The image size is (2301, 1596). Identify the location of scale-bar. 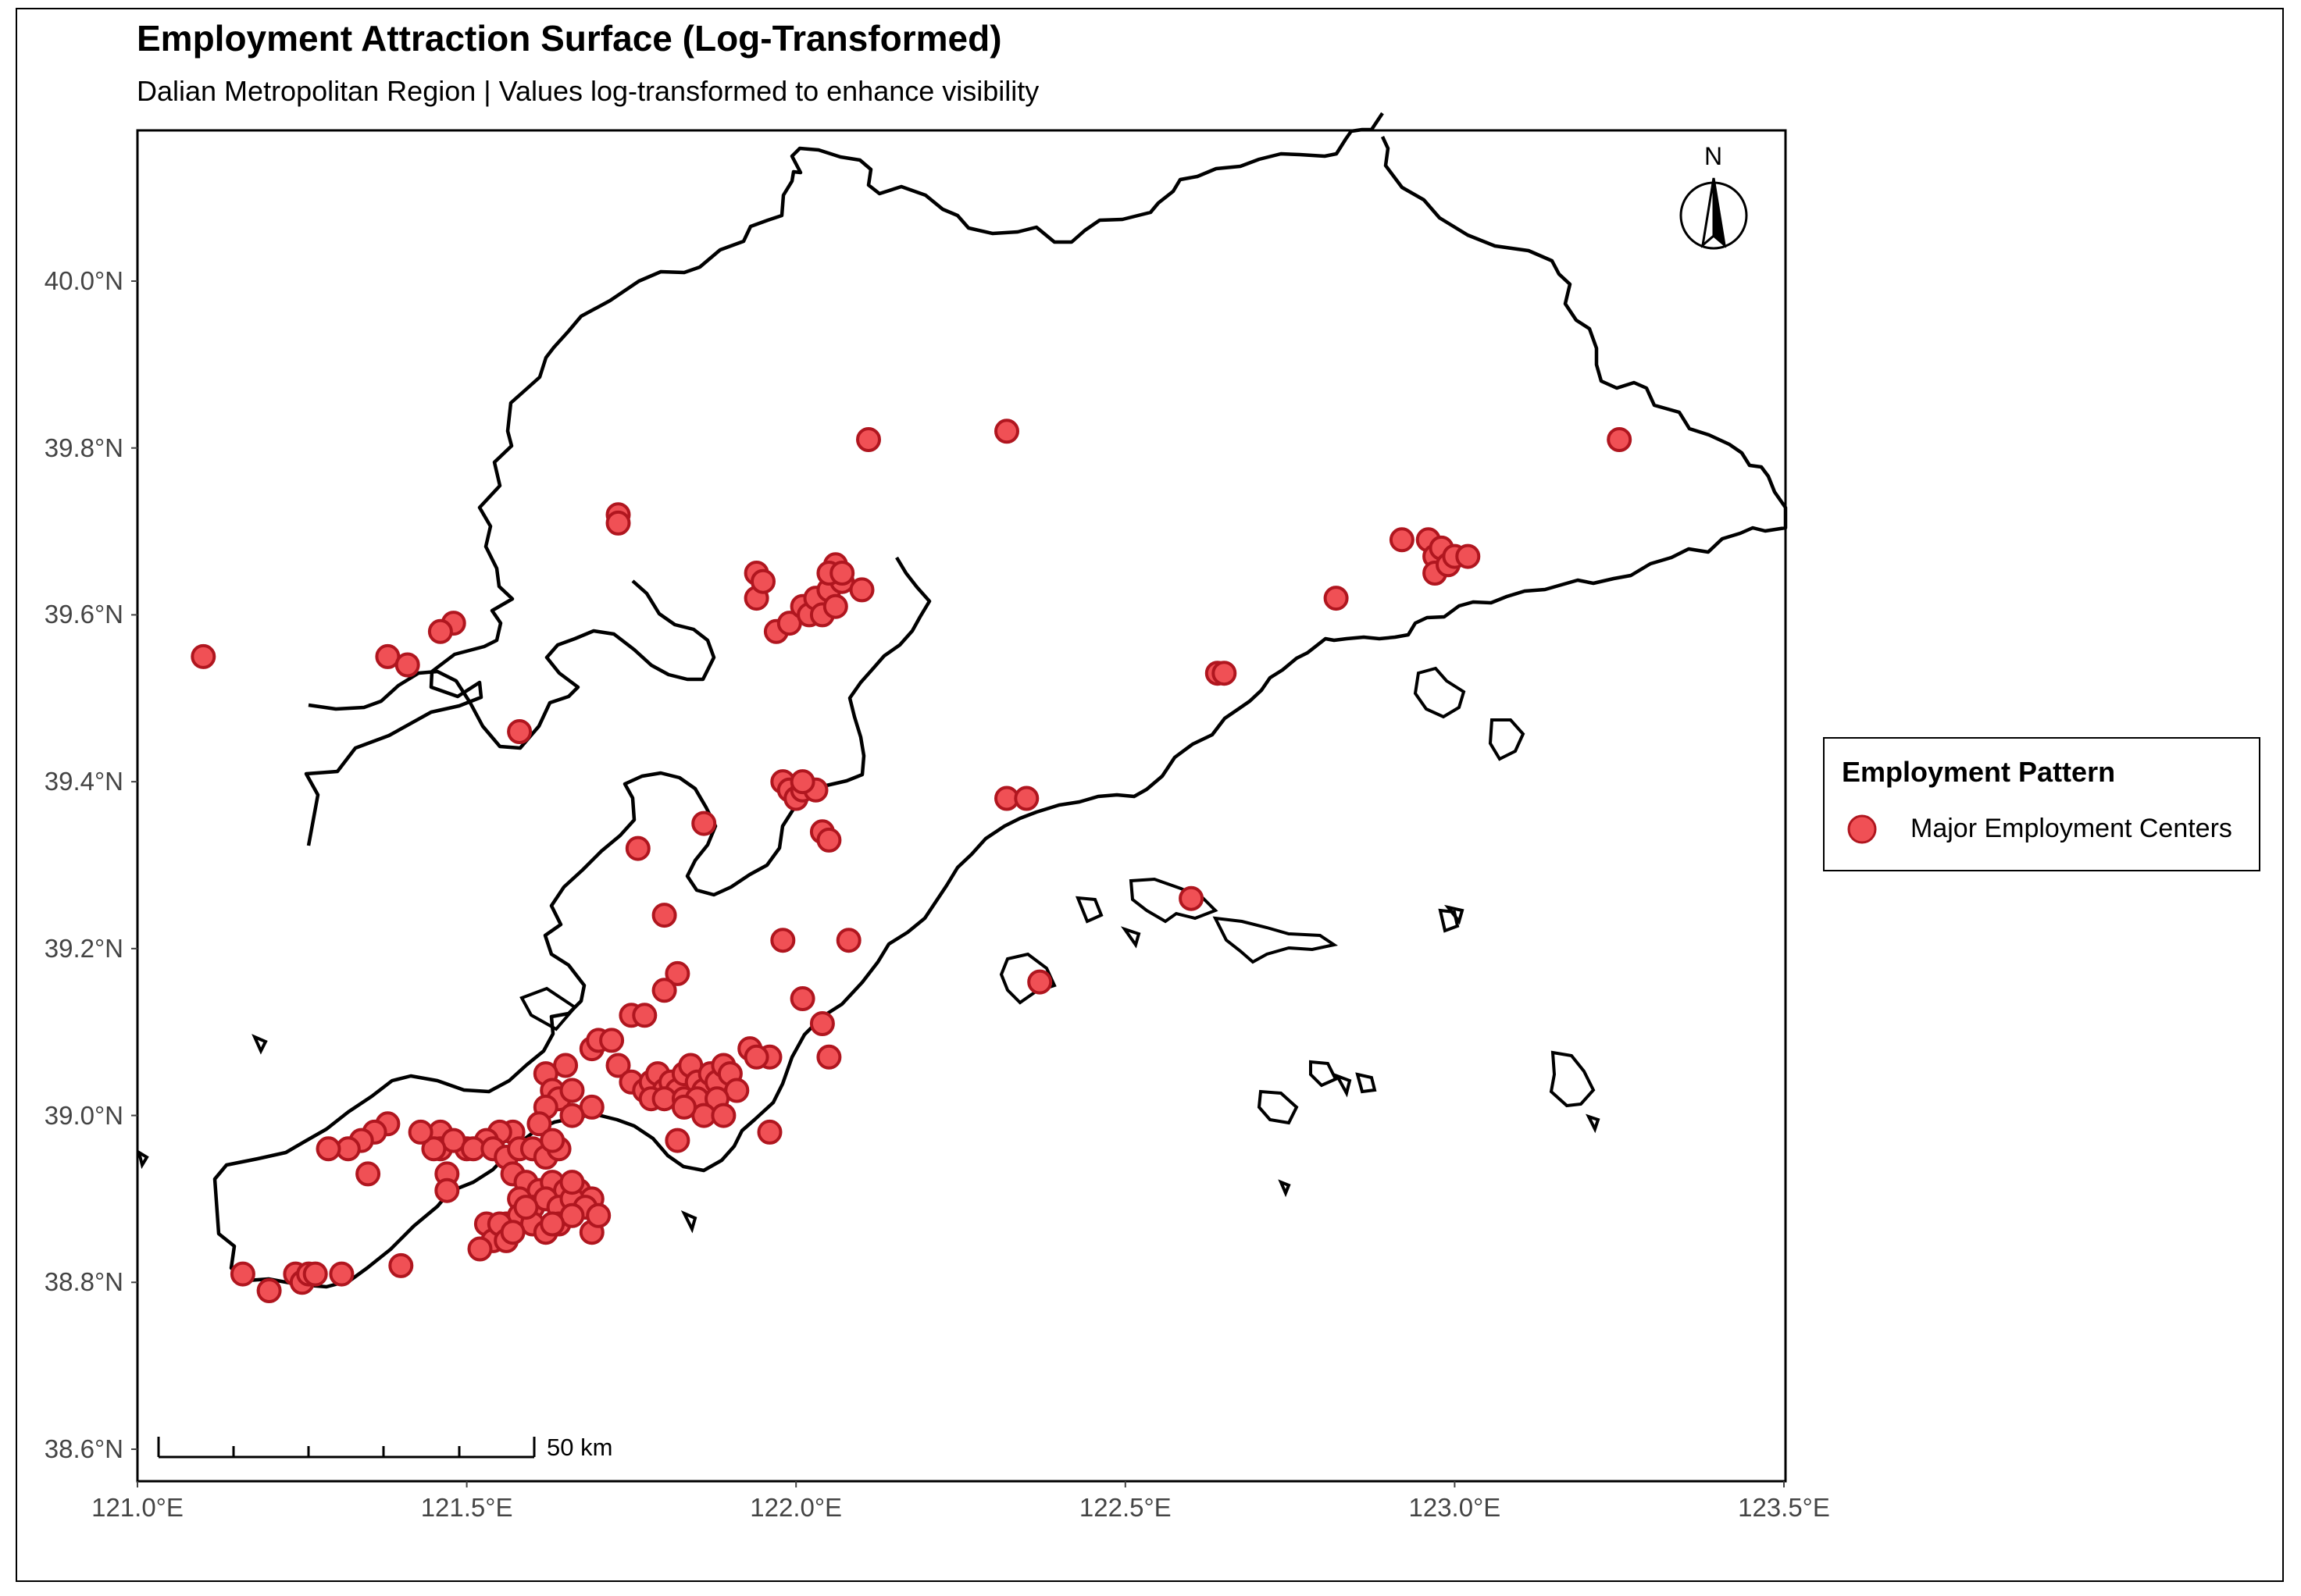
(347, 1448).